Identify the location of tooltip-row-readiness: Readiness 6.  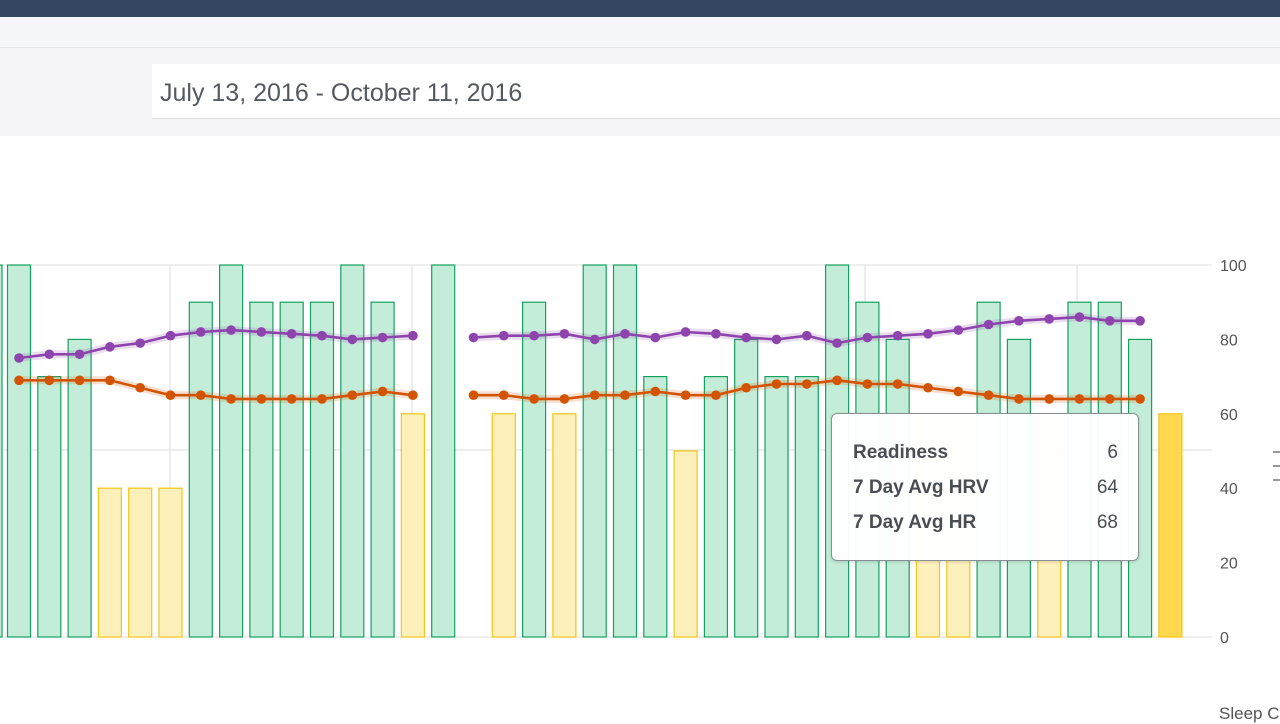
(985, 455).